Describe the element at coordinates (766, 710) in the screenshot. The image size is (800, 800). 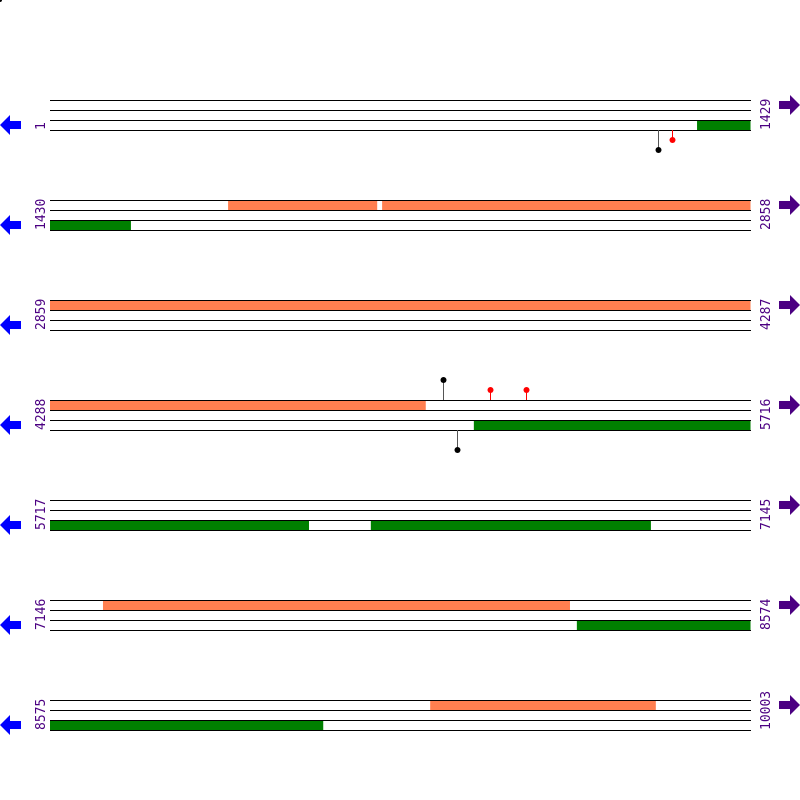
I see `row-end-label: 10003` at that location.